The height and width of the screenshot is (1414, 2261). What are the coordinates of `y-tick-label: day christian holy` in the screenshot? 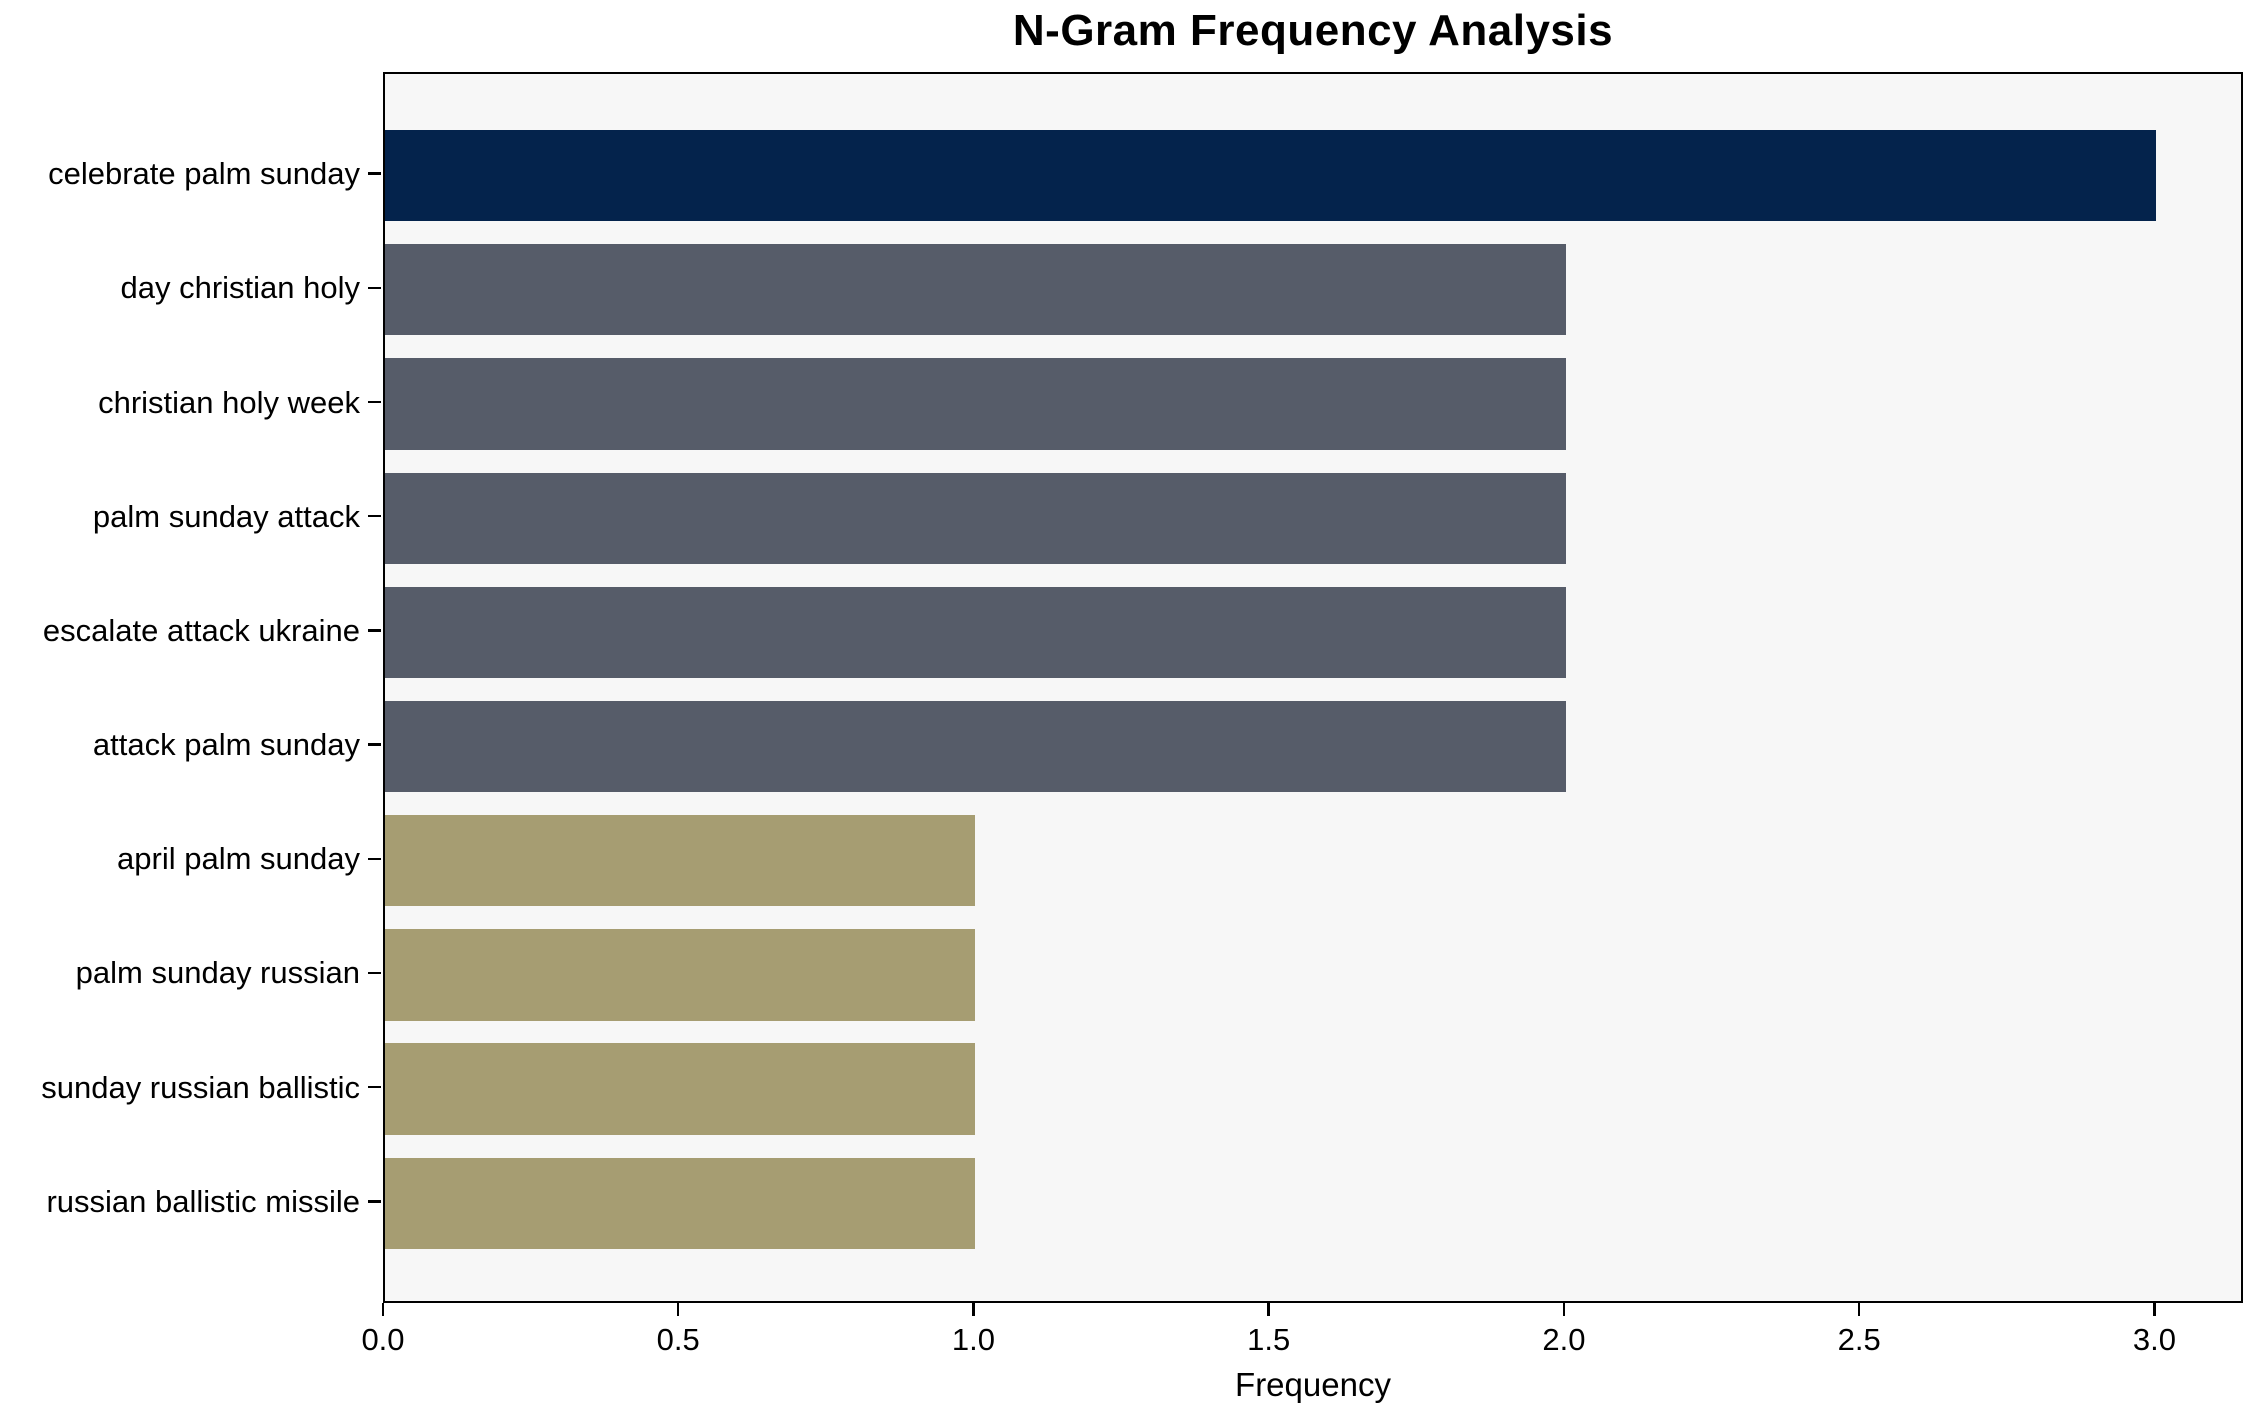 It's located at (240, 288).